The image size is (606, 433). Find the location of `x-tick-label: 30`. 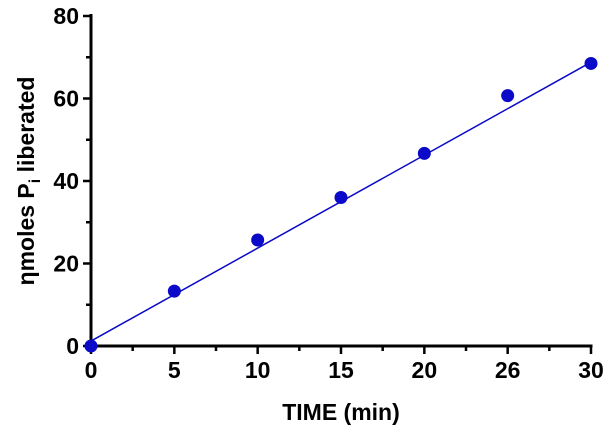

x-tick-label: 30 is located at coordinates (591, 370).